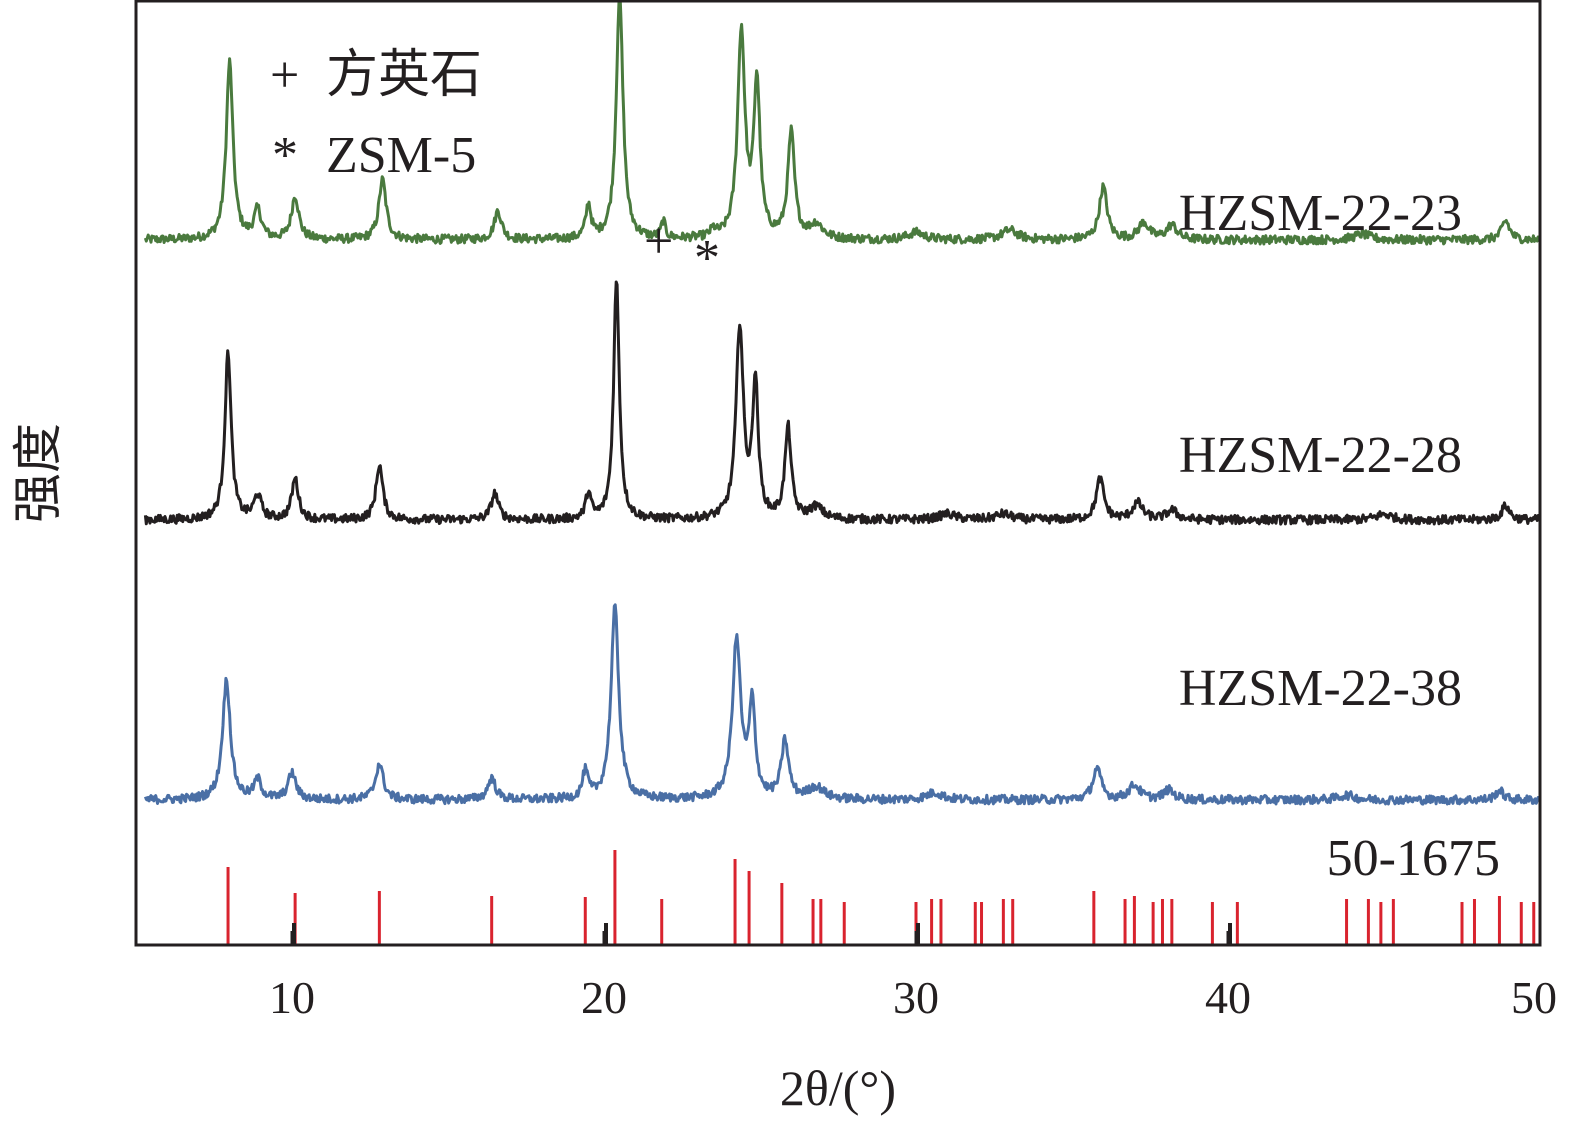  Describe the element at coordinates (838, 1088) in the screenshot. I see `x-axis-title: 2θ/(°)` at that location.